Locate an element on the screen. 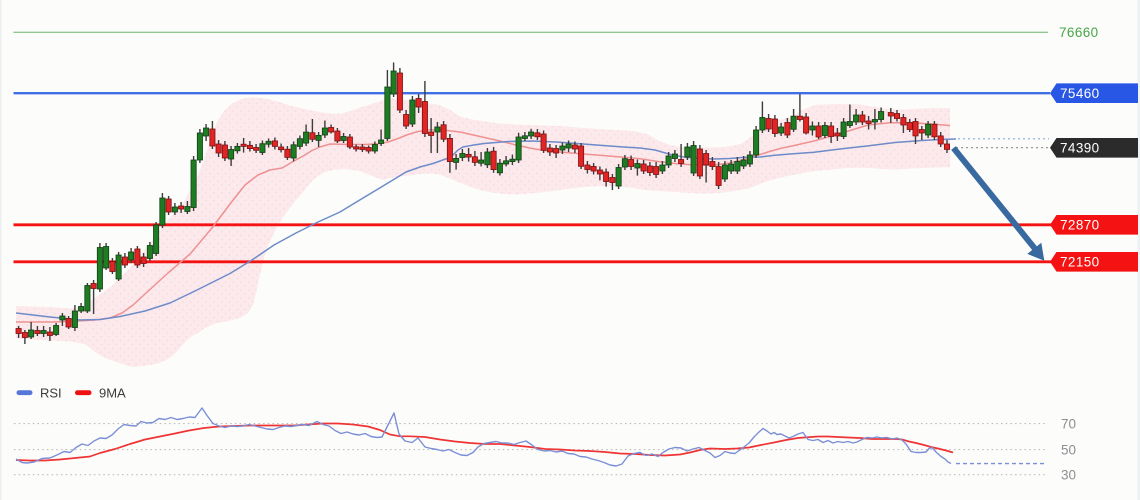  svg-text: 50 is located at coordinates (1068, 449).